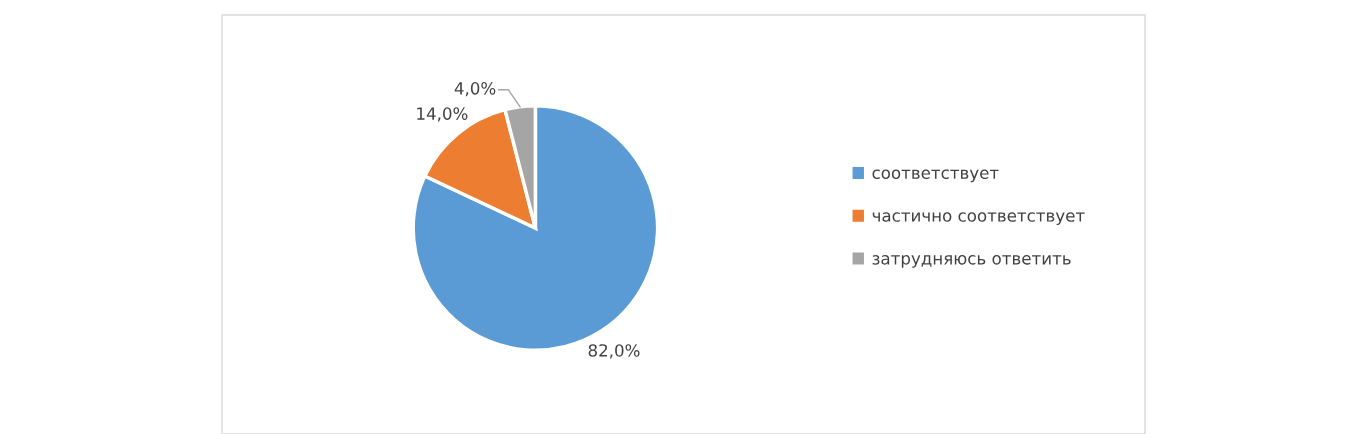 The height and width of the screenshot is (434, 1352). What do you see at coordinates (978, 219) in the screenshot?
I see `legend-label: частично соответствует` at bounding box center [978, 219].